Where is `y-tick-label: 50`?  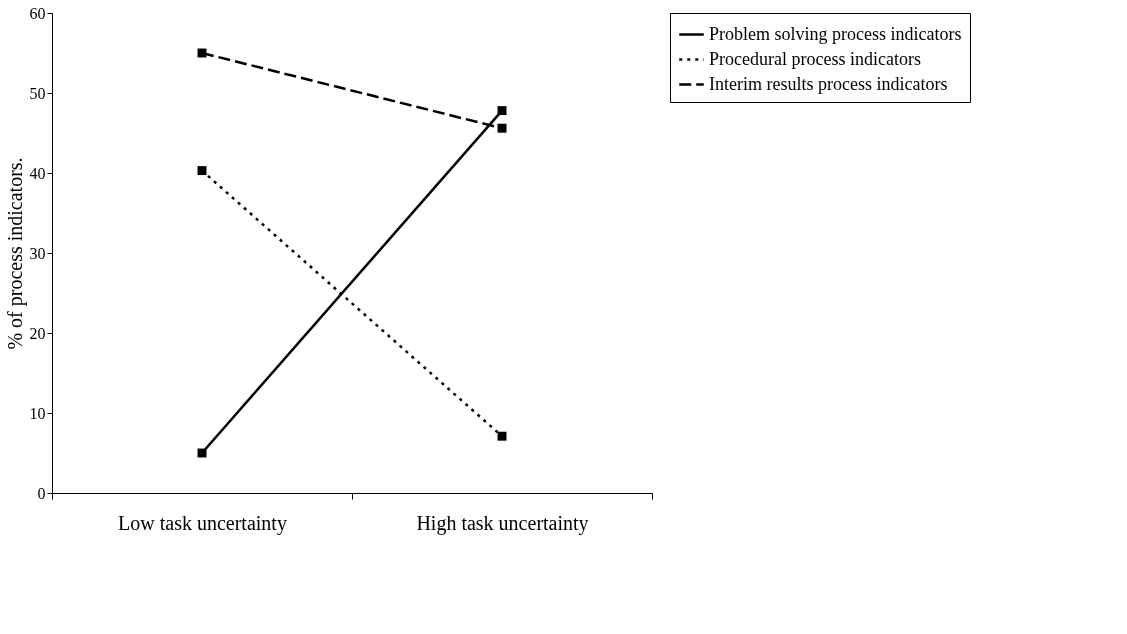 y-tick-label: 50 is located at coordinates (37, 93).